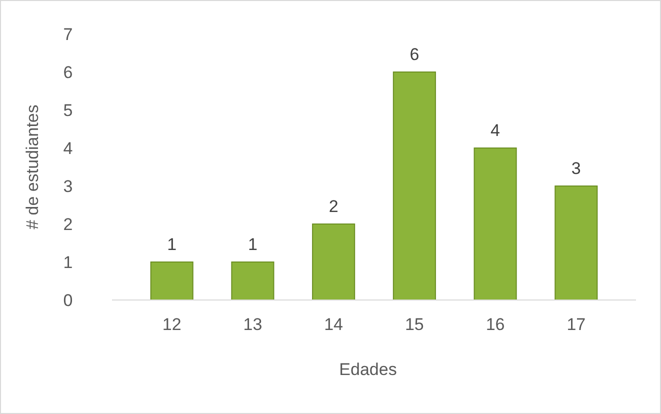 The width and height of the screenshot is (661, 414). Describe the element at coordinates (334, 324) in the screenshot. I see `x-tick-label: 14` at that location.